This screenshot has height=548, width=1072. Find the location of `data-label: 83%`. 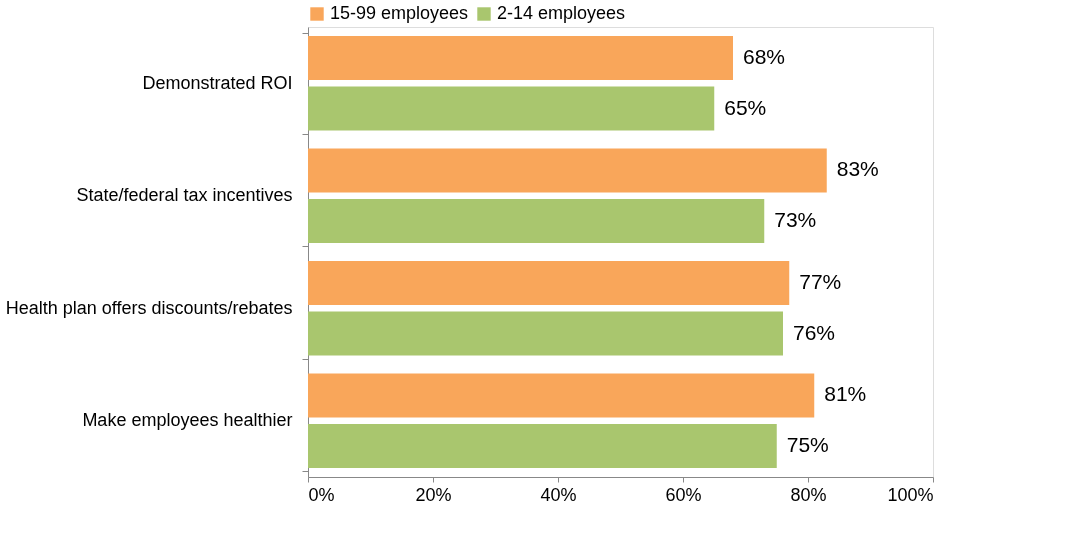

data-label: 83% is located at coordinates (857, 169).